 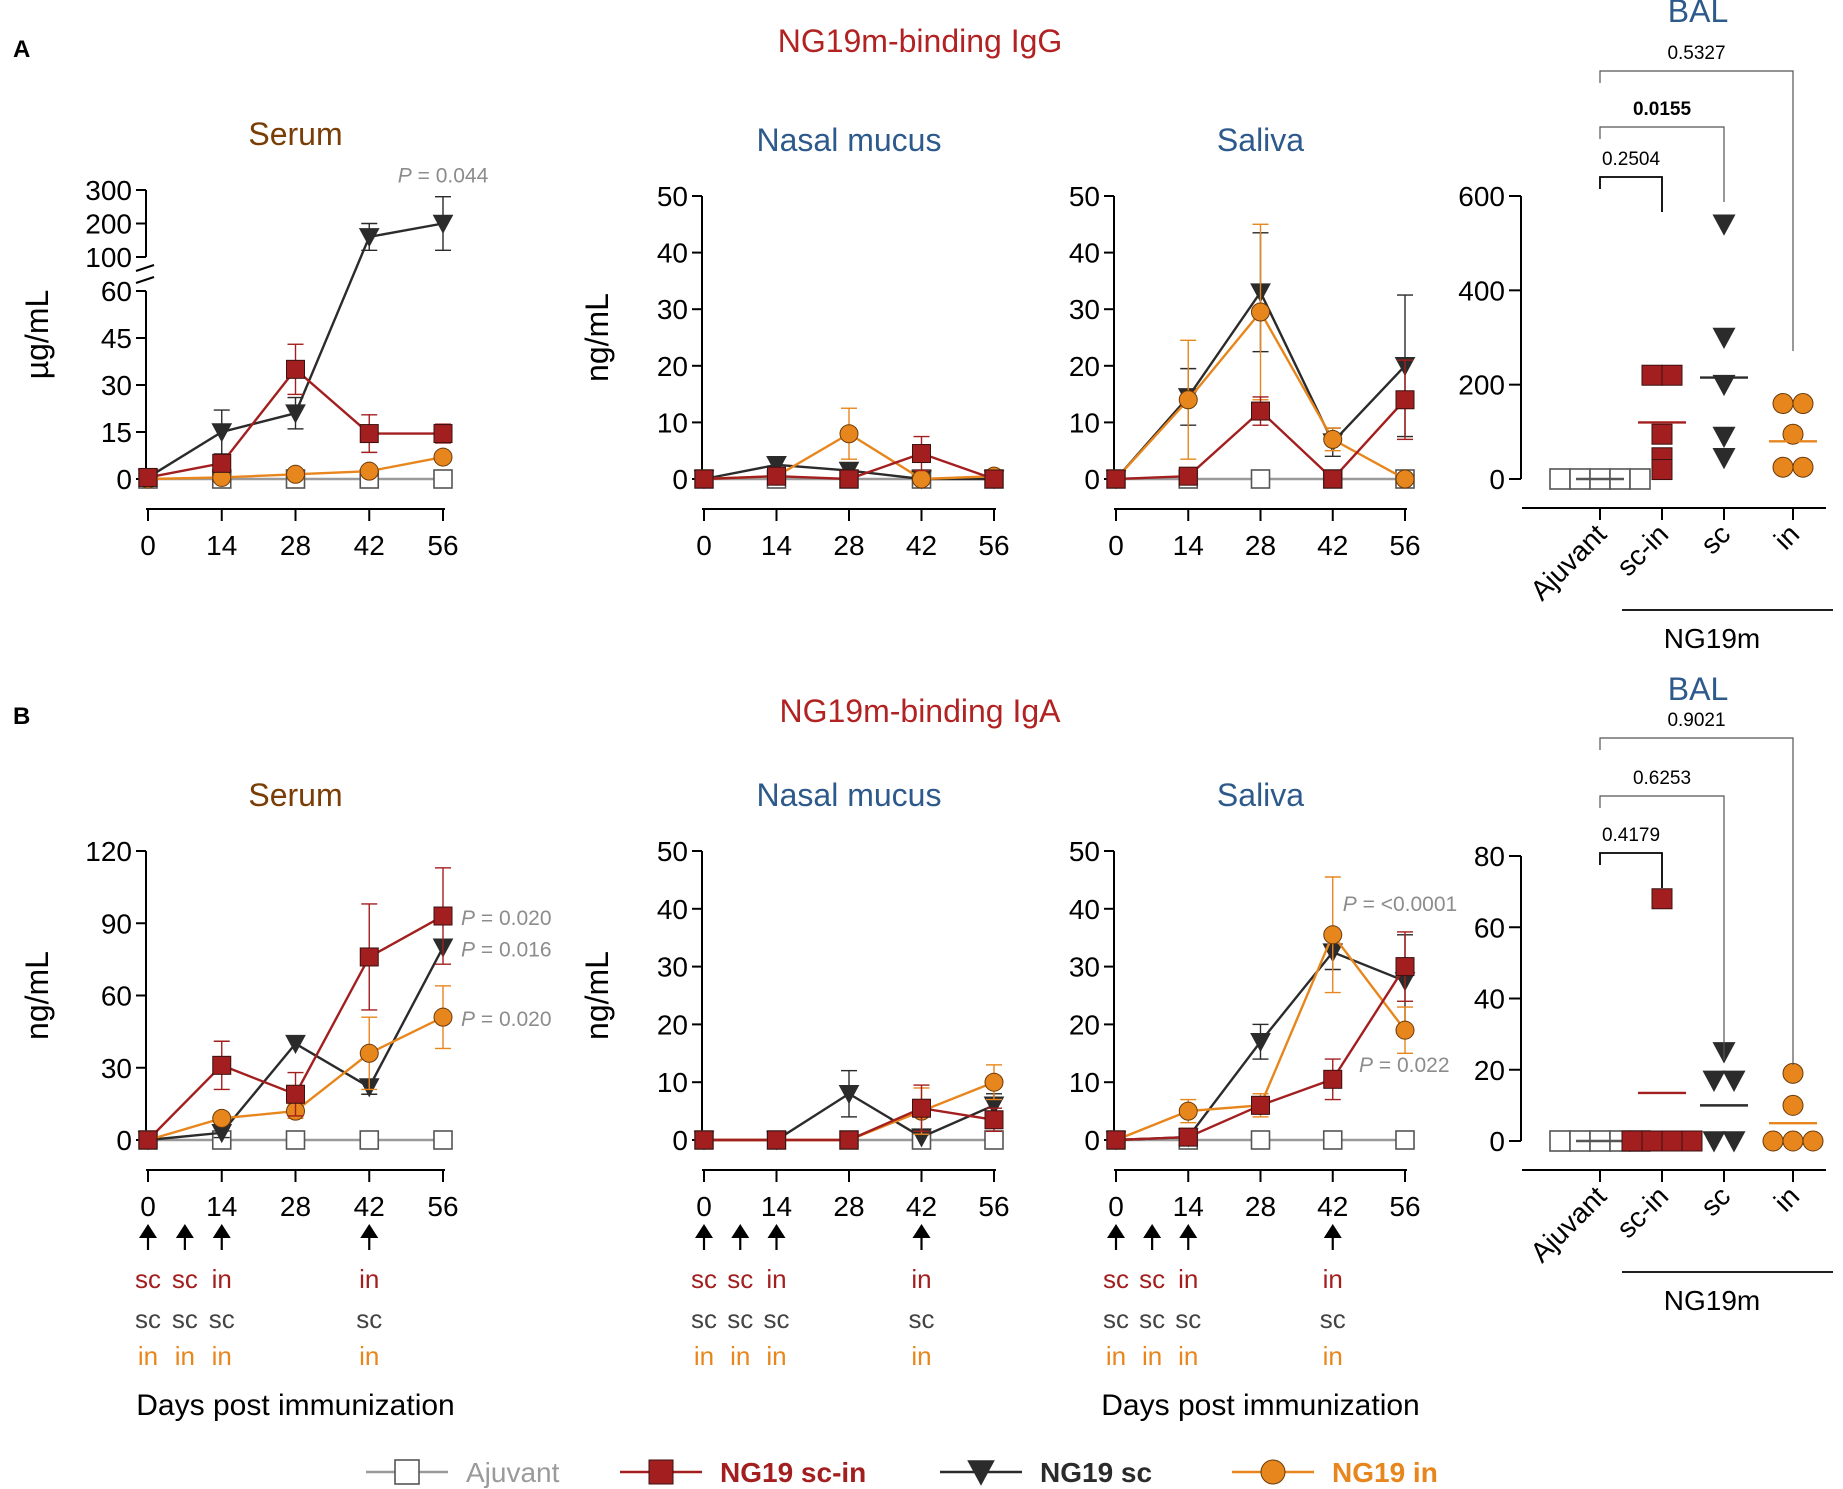 I want to click on y-axis-label: µg/mL, so click(x=37, y=335).